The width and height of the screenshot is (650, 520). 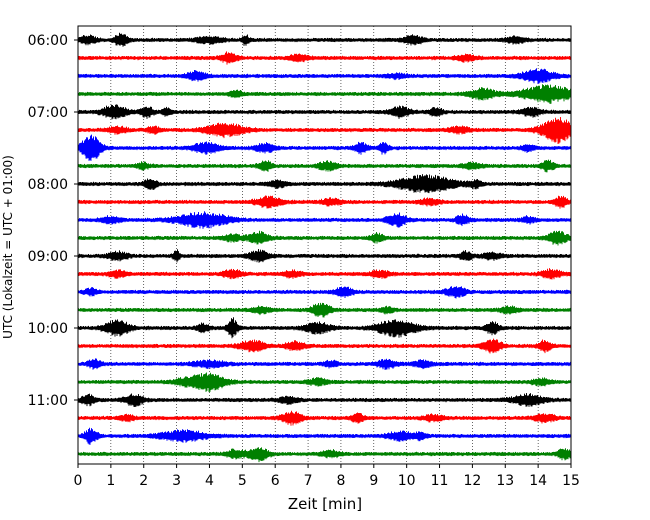 What do you see at coordinates (48, 401) in the screenshot?
I see `y-tick-label: 11:00` at bounding box center [48, 401].